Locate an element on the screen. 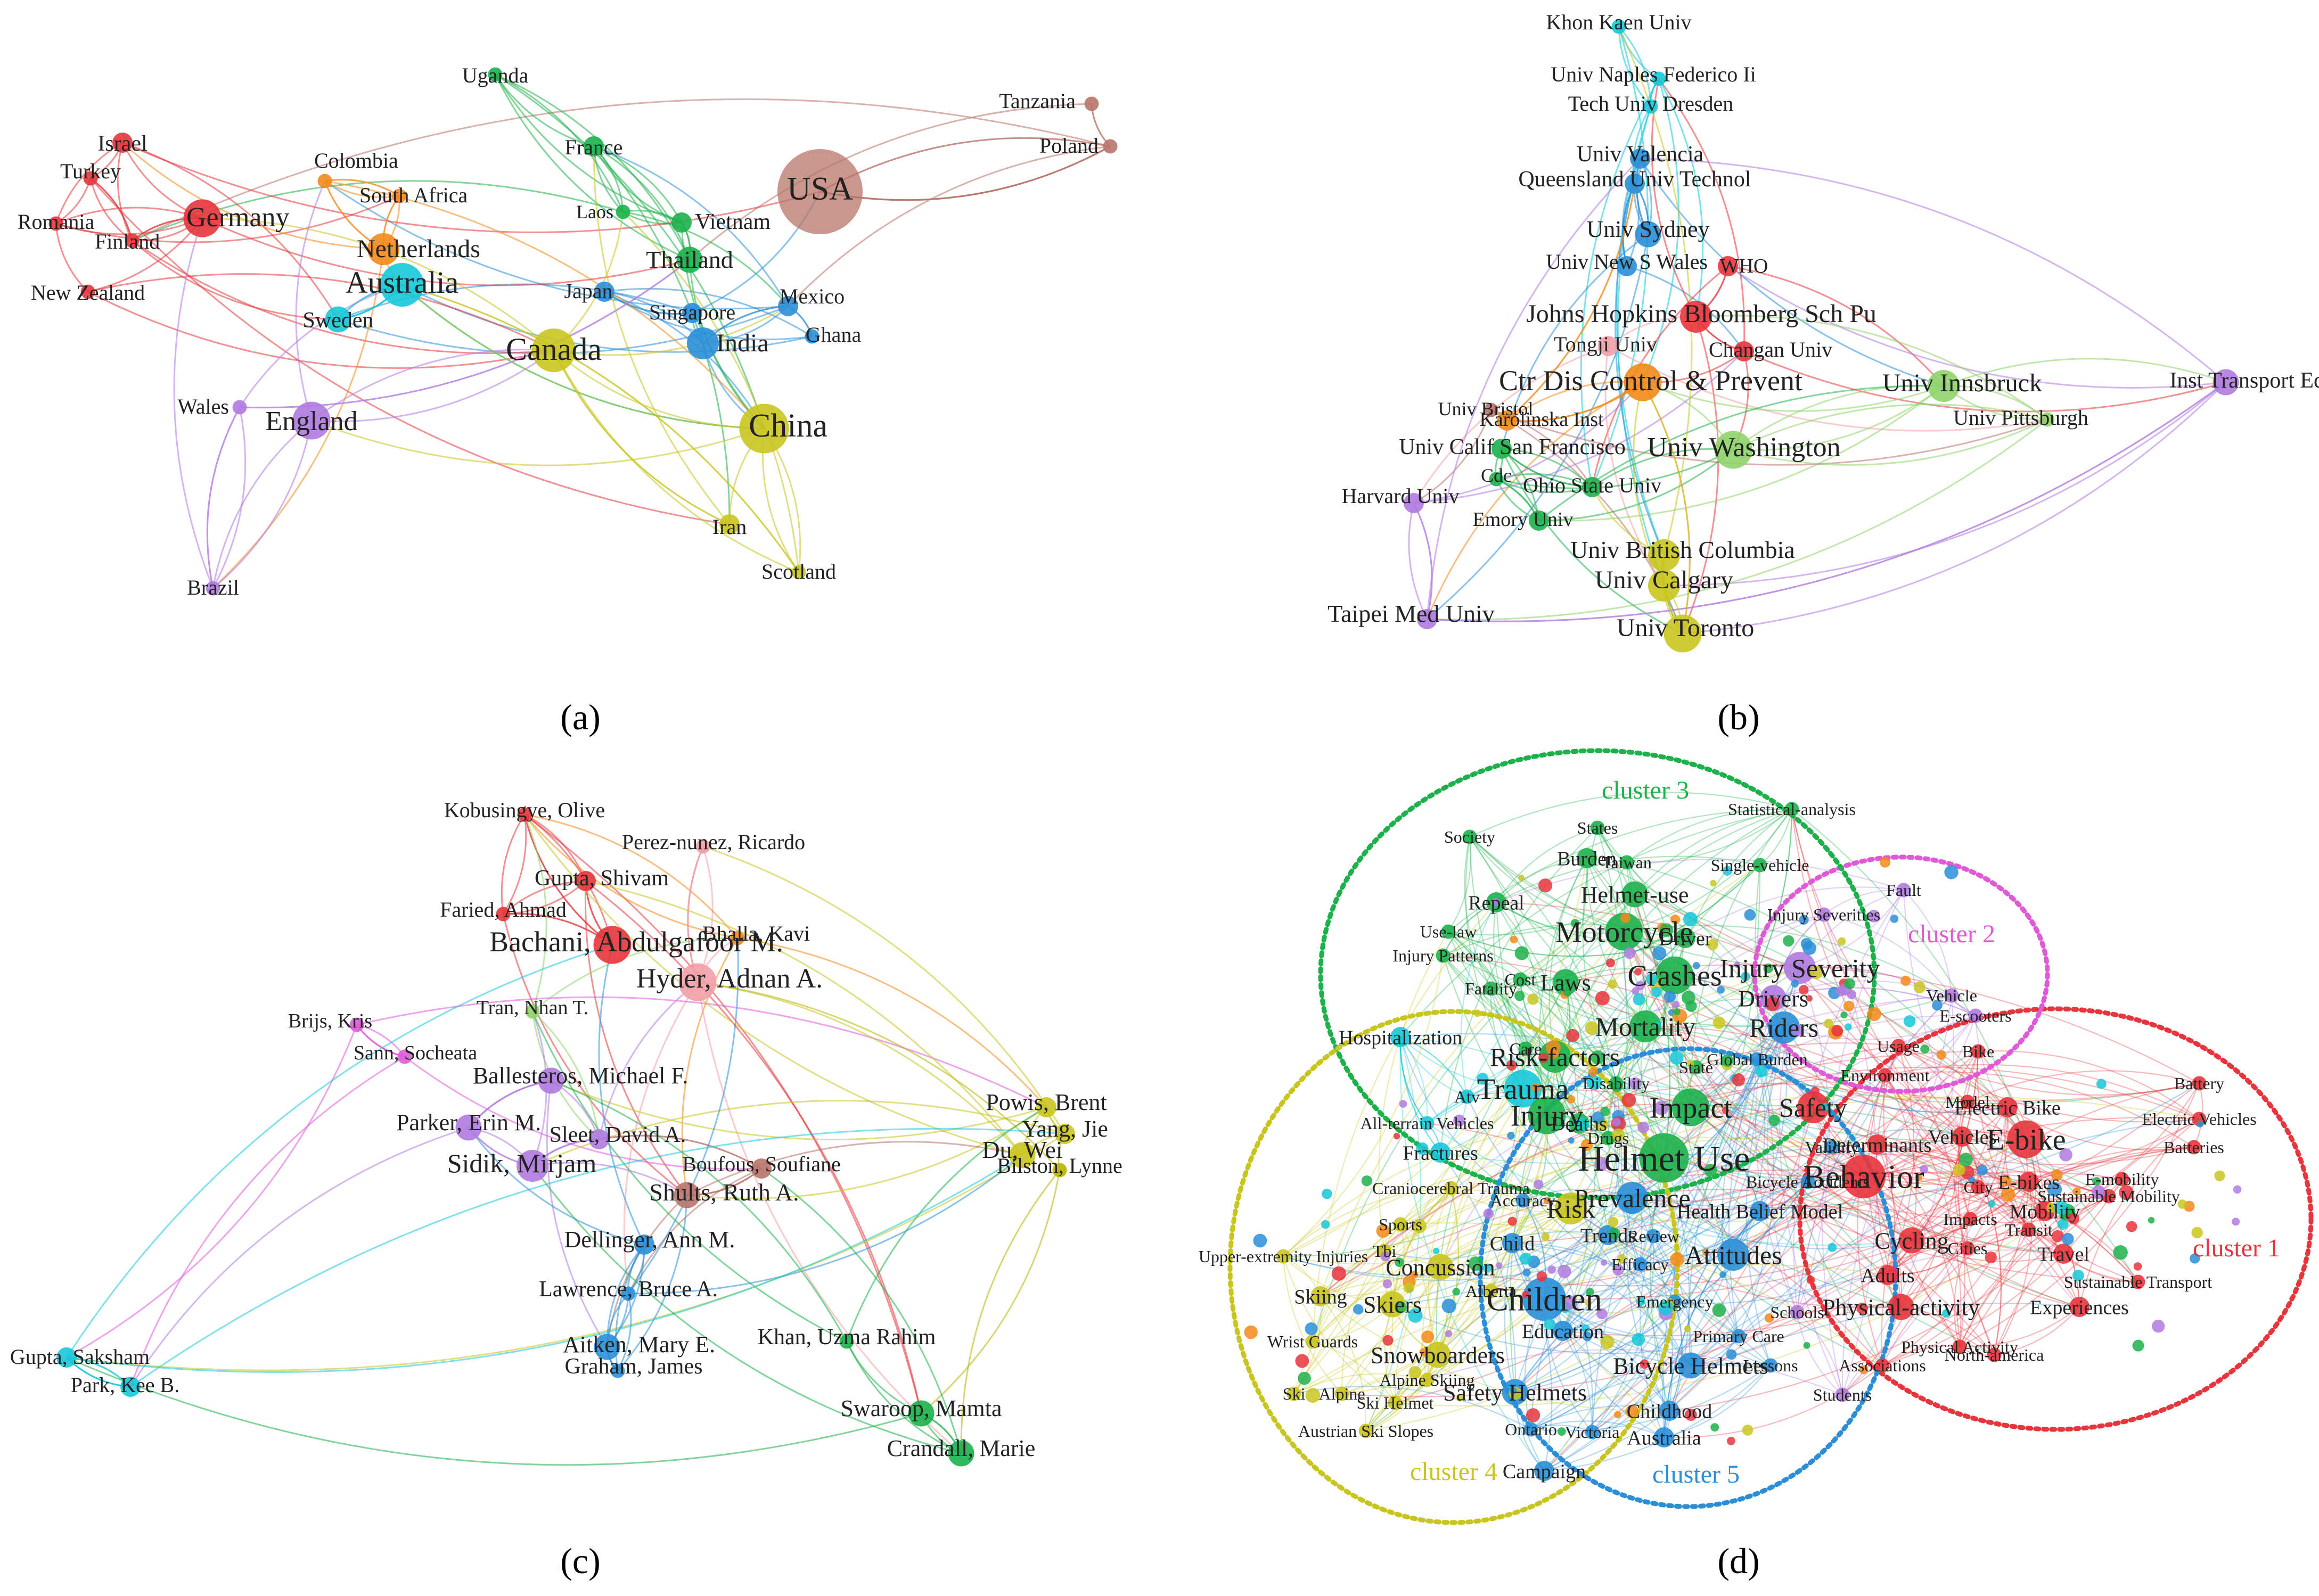  node-shults-ruth-a is located at coordinates (687, 1195).